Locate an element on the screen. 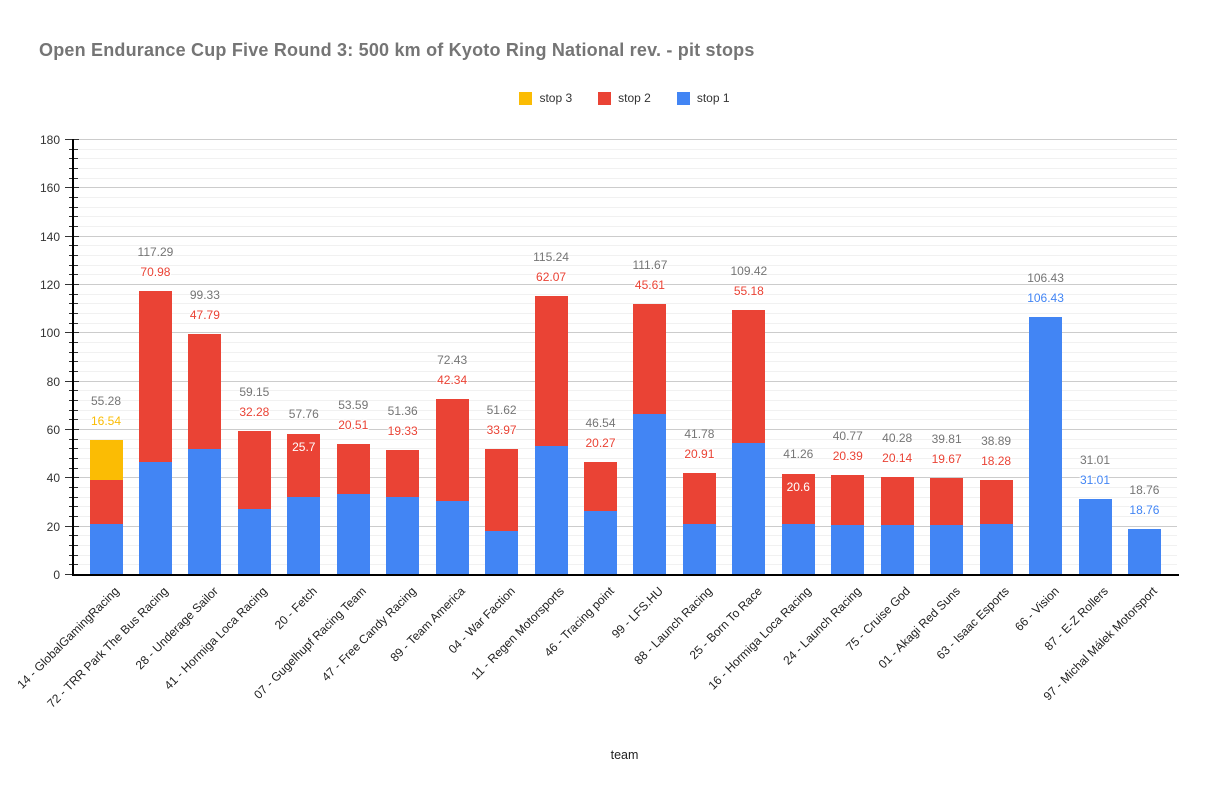  total-label: 57.76 is located at coordinates (303, 414).